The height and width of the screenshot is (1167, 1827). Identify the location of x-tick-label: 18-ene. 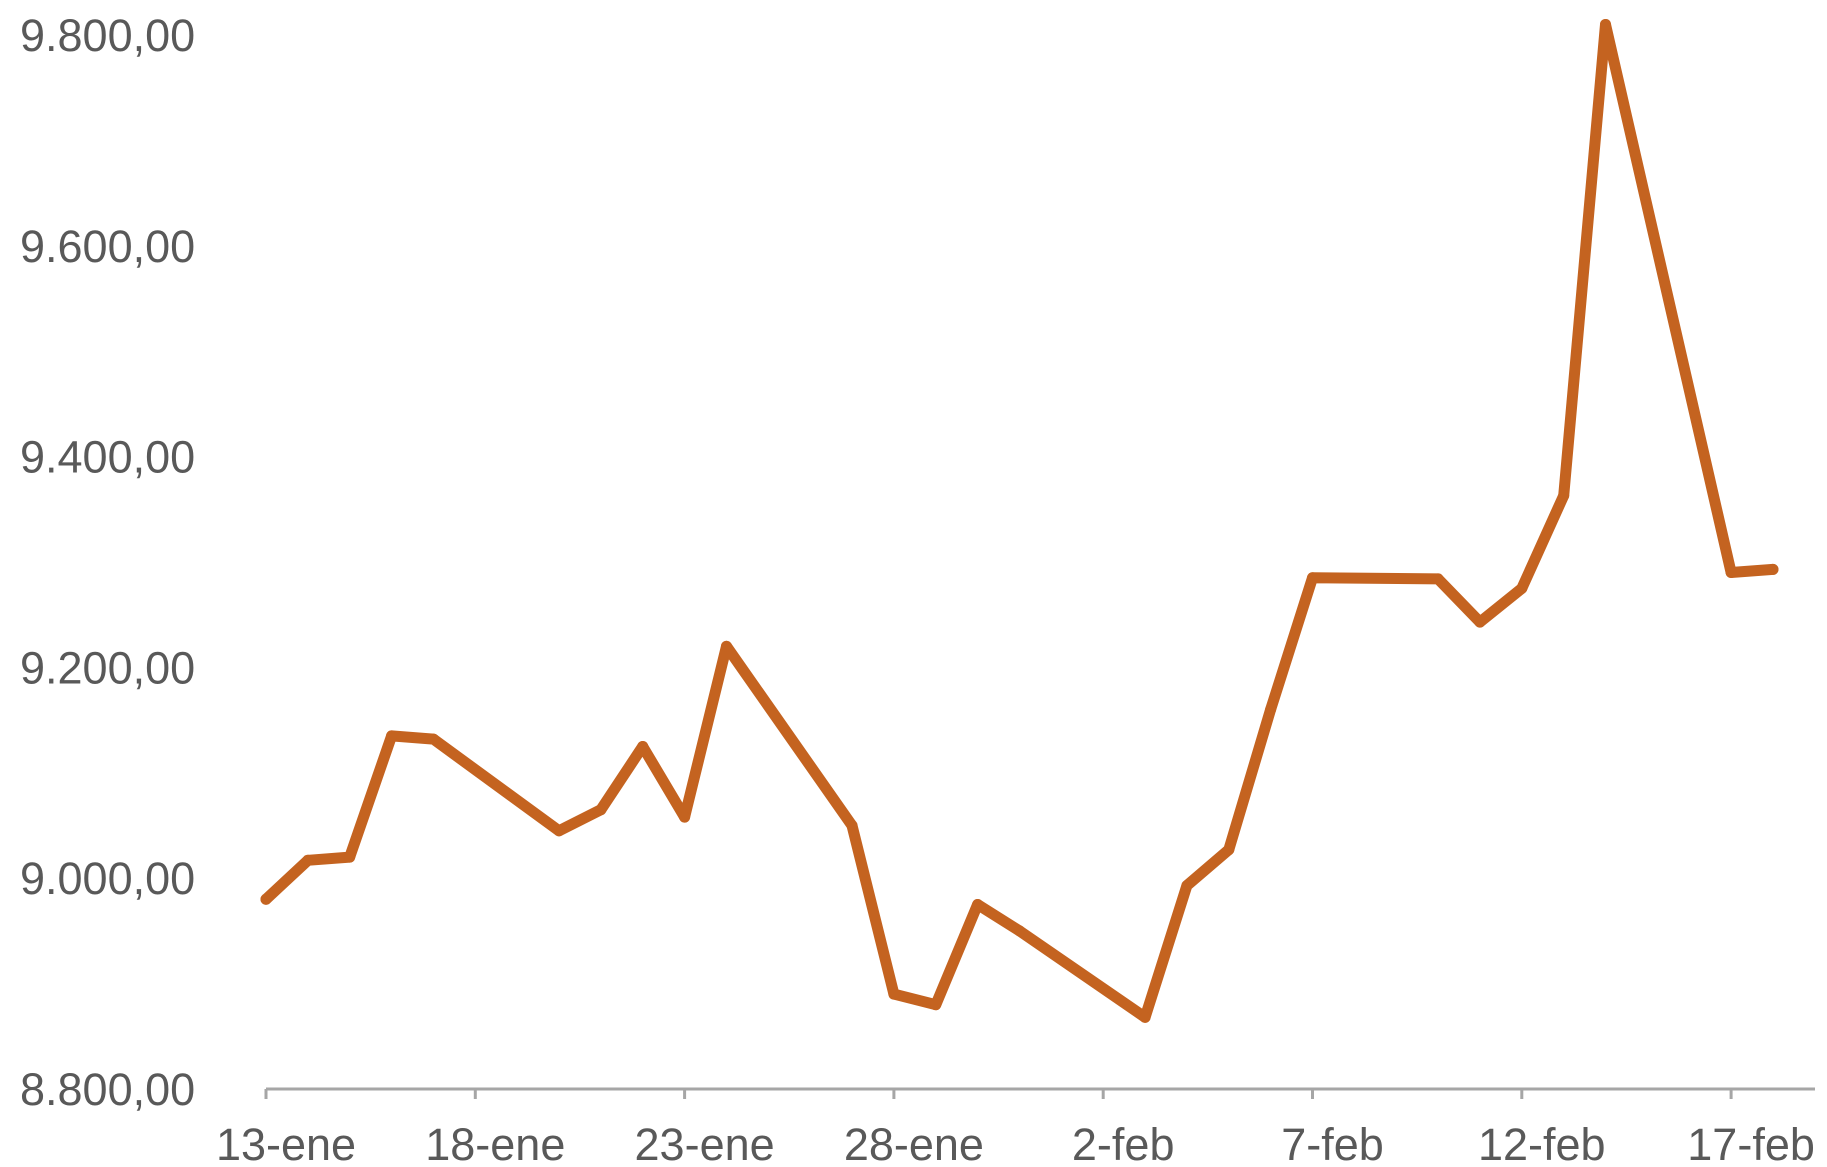
(495, 1143).